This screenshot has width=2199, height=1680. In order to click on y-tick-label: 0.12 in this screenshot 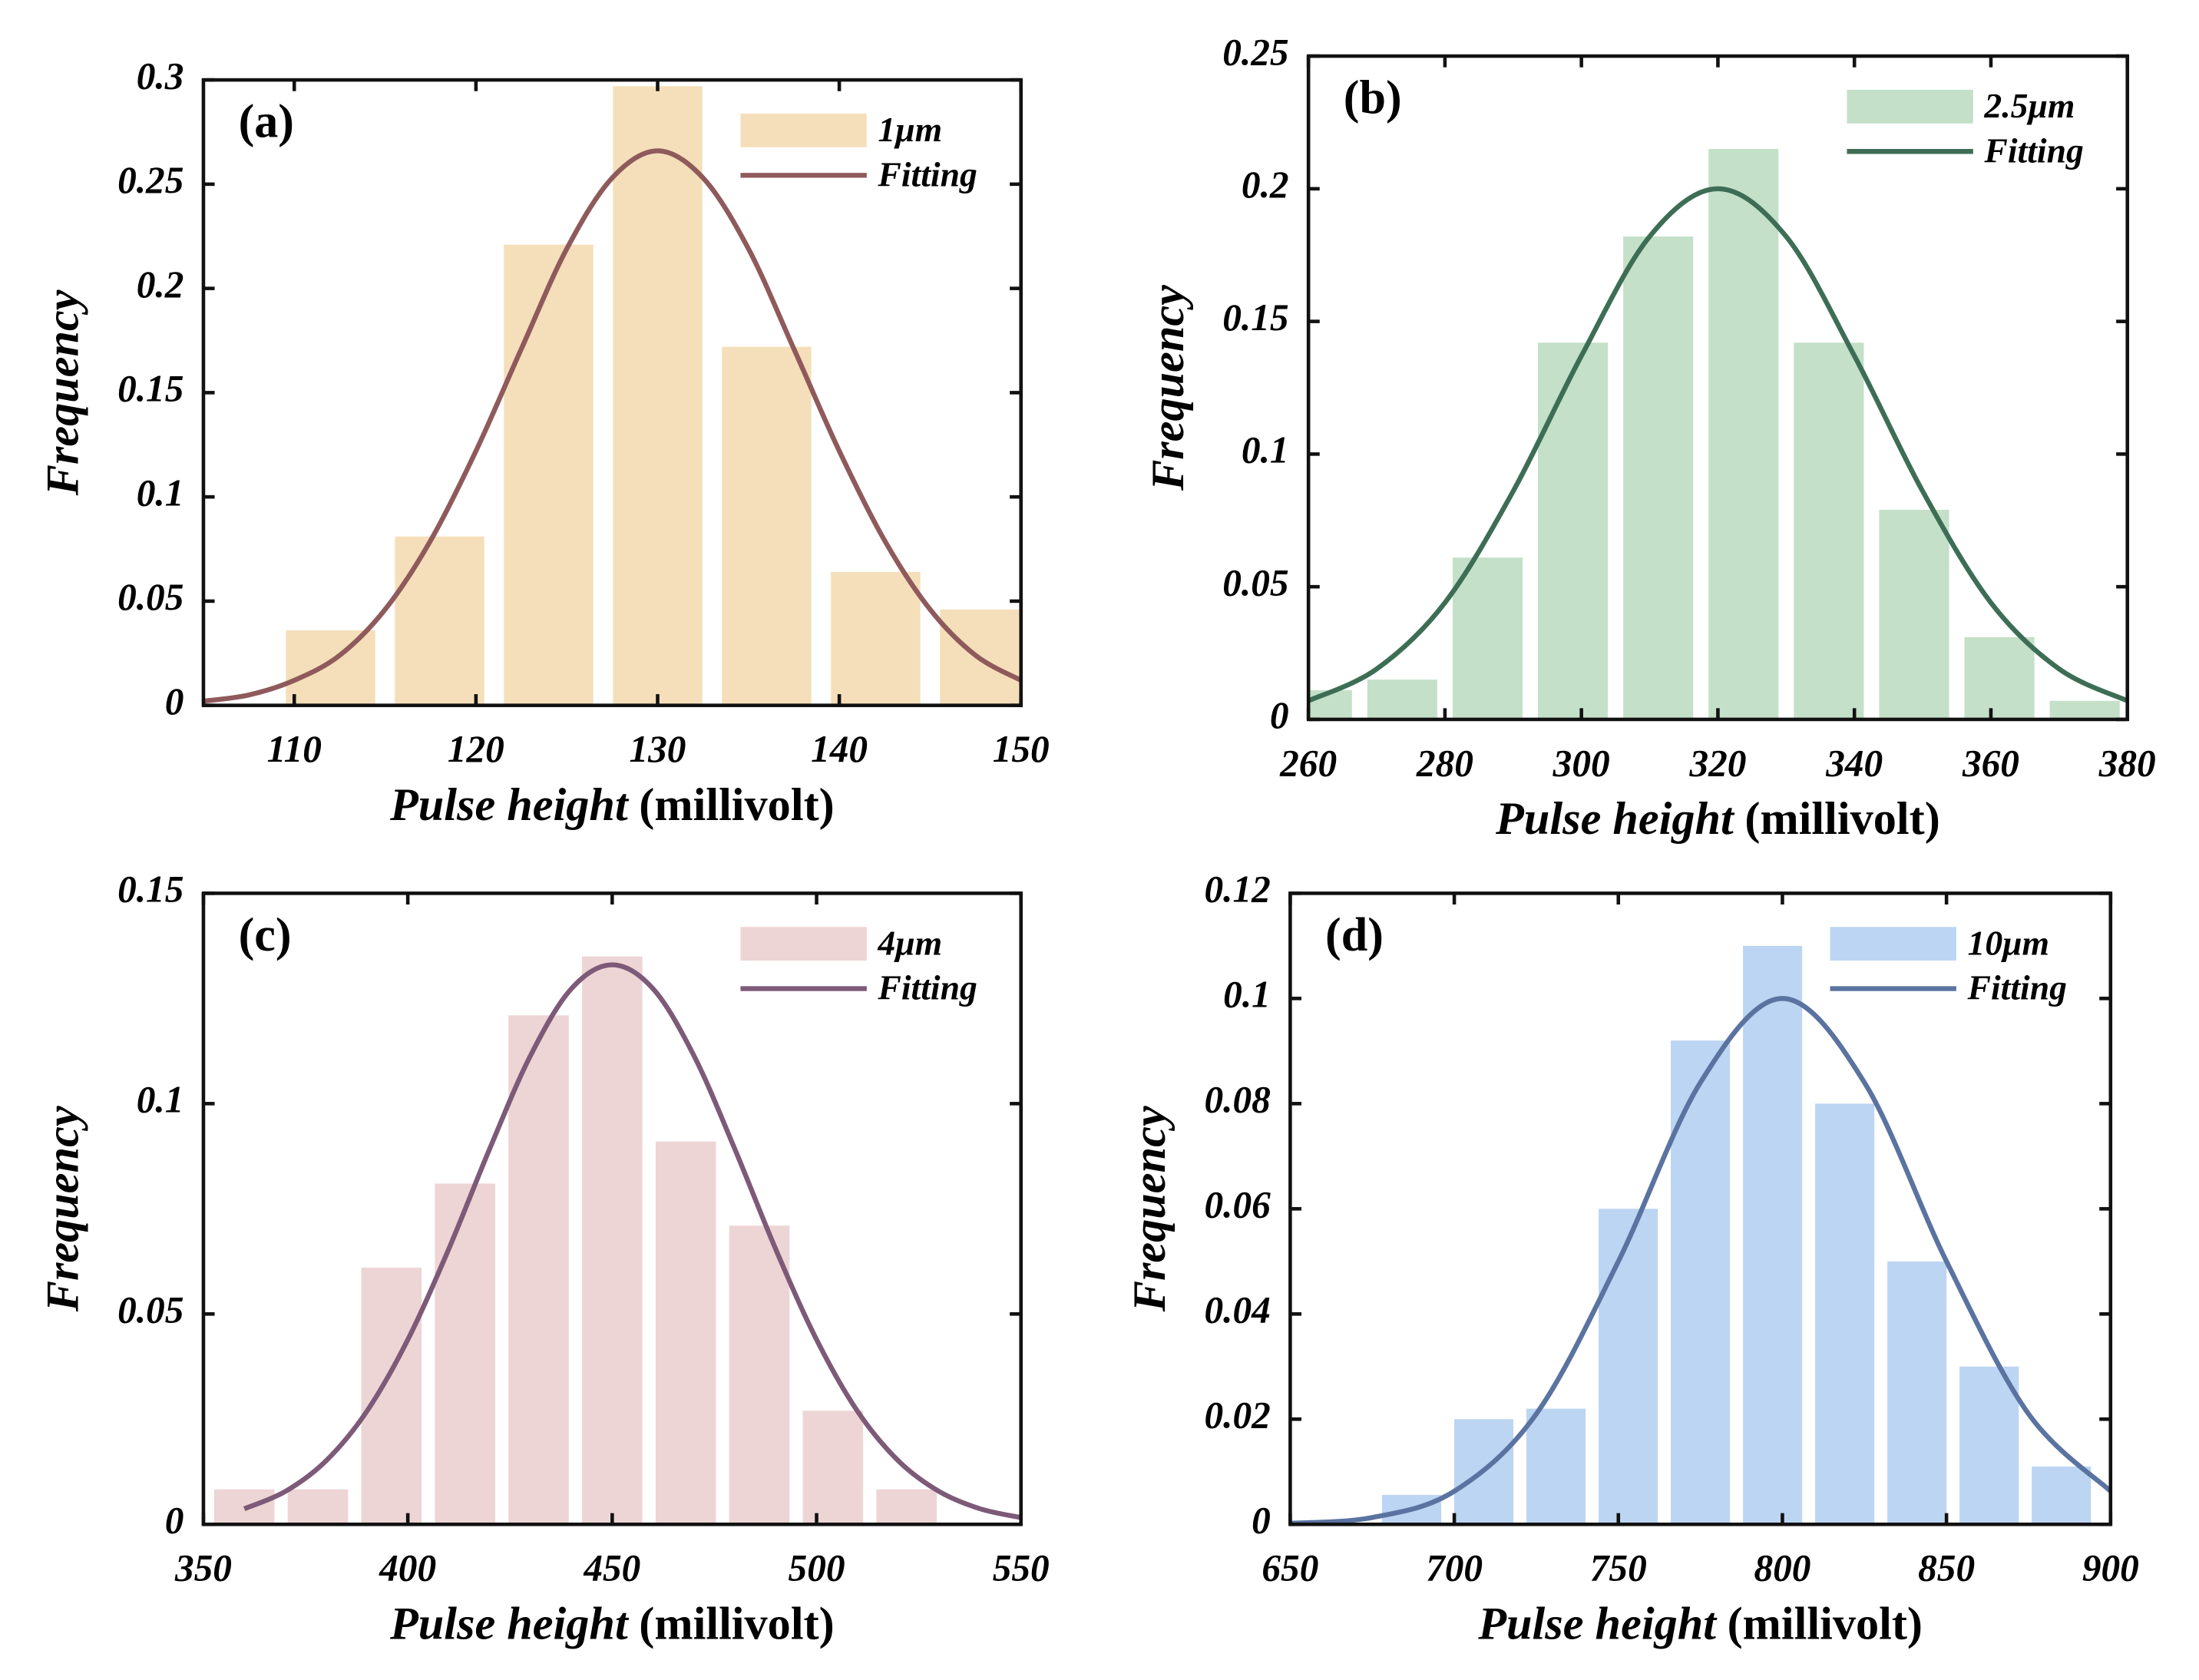, I will do `click(1238, 889)`.